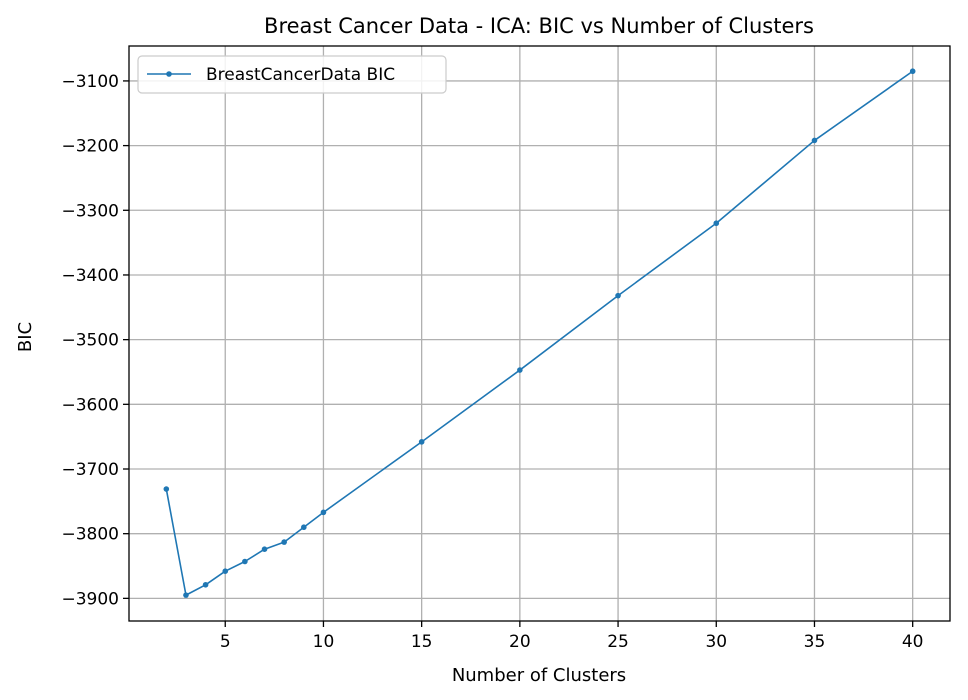 This screenshot has height=700, width=968. I want to click on legend: BreastCancerData BIC, so click(292, 74).